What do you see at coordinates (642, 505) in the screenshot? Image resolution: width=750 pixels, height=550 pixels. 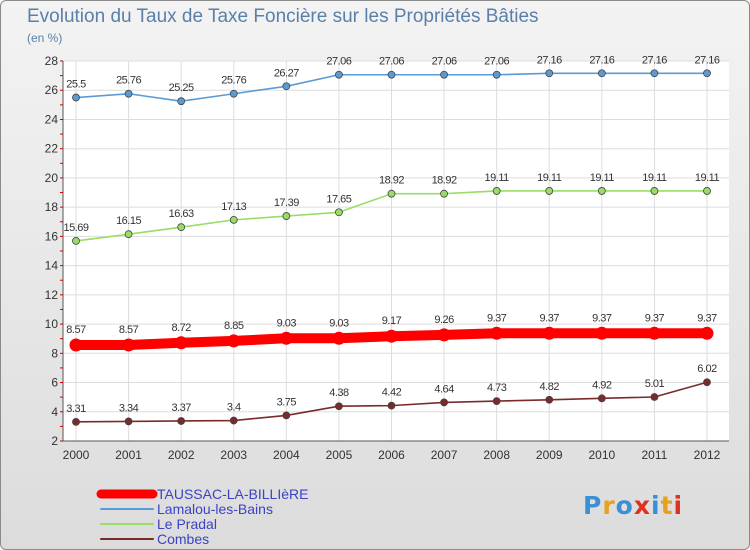 I see `logo-letter: x` at bounding box center [642, 505].